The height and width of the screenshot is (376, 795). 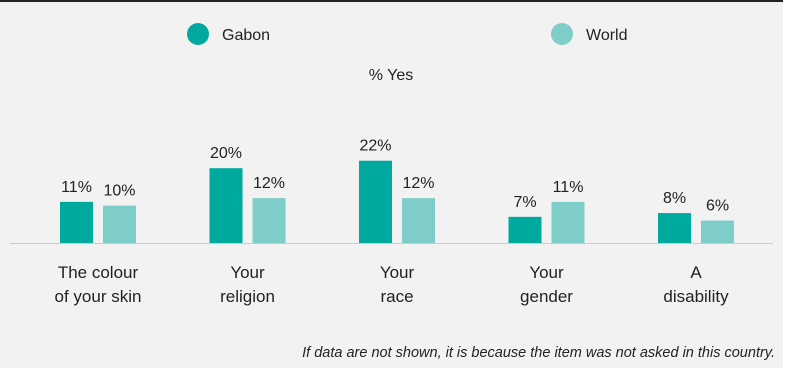 What do you see at coordinates (717, 206) in the screenshot?
I see `value-label-world-4: 6%` at bounding box center [717, 206].